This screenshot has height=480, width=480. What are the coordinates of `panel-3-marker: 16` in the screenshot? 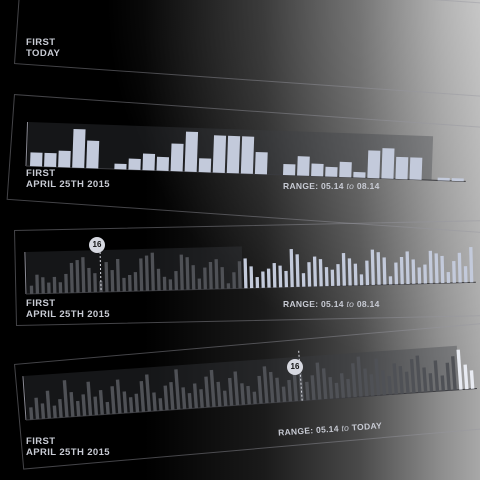 It's located at (295, 367).